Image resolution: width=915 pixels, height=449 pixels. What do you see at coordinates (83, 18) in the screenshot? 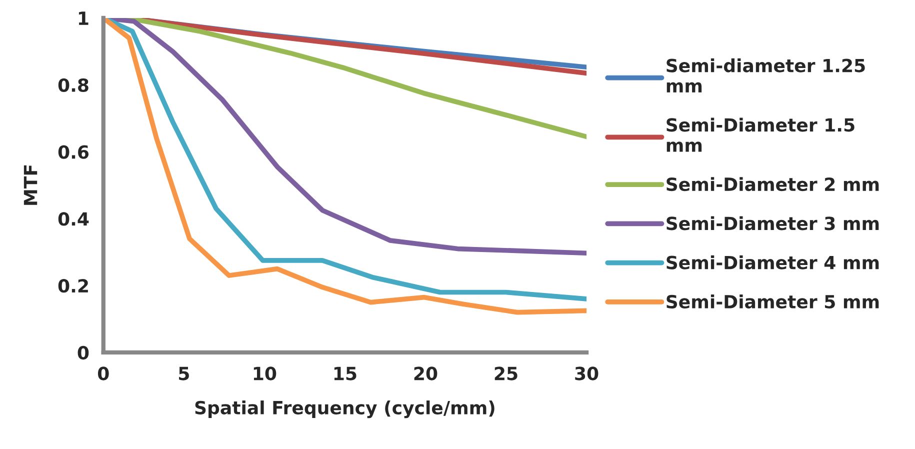
I see `y-tick-label: 1` at bounding box center [83, 18].